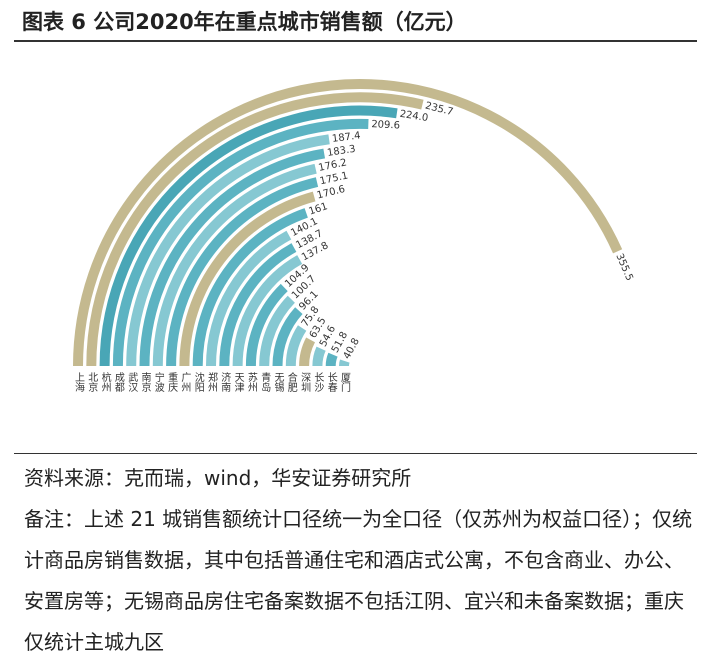  What do you see at coordinates (291, 382) in the screenshot?
I see `category-label: 合肥` at bounding box center [291, 382].